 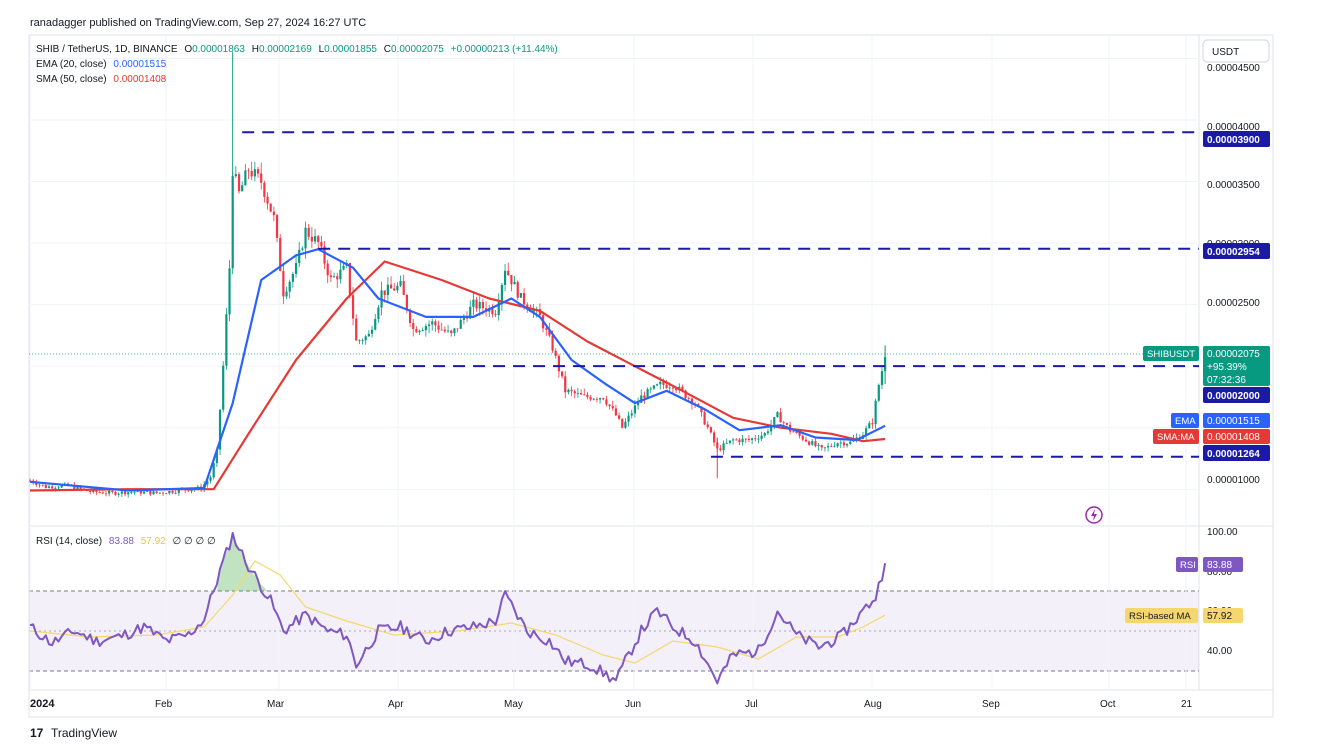 What do you see at coordinates (1225, 52) in the screenshot?
I see `currency-button-label: USDT` at bounding box center [1225, 52].